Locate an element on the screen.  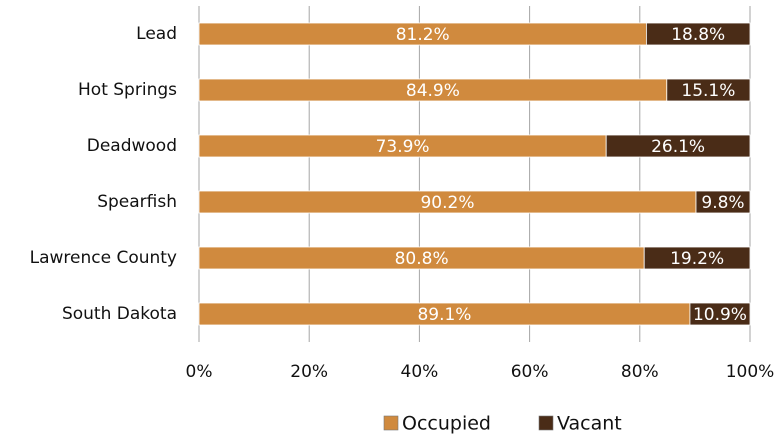
y-tick-label: Spearfish is located at coordinates (137, 202).